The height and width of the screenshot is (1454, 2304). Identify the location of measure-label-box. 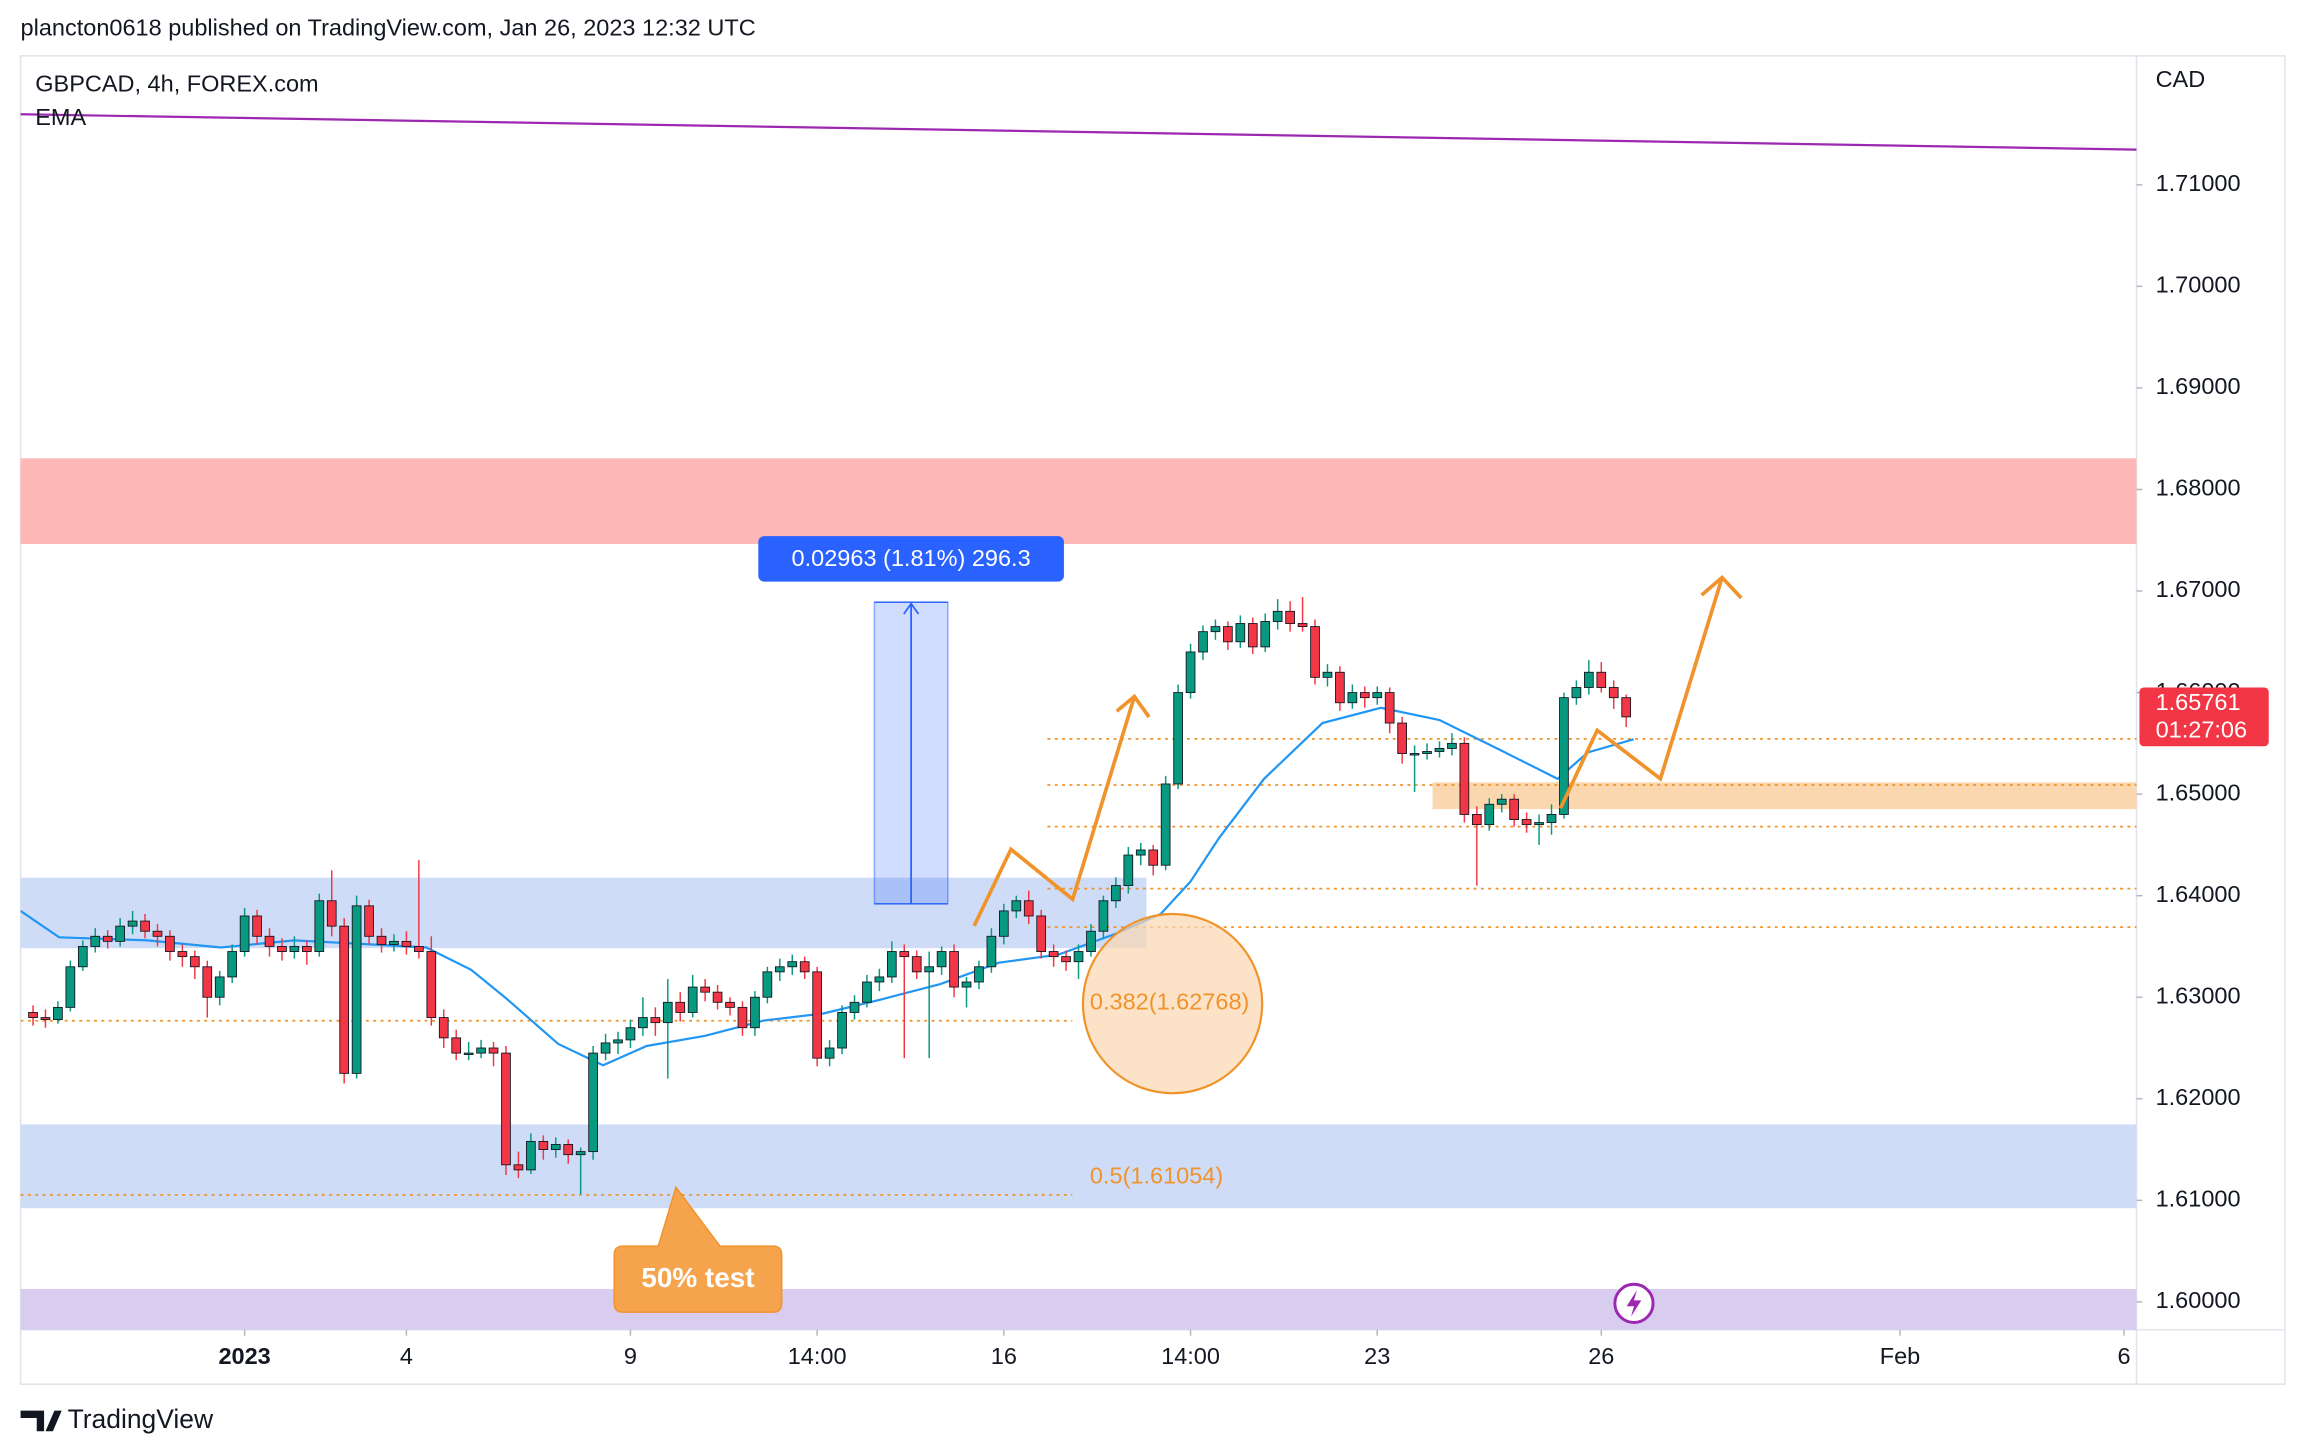
(911, 559).